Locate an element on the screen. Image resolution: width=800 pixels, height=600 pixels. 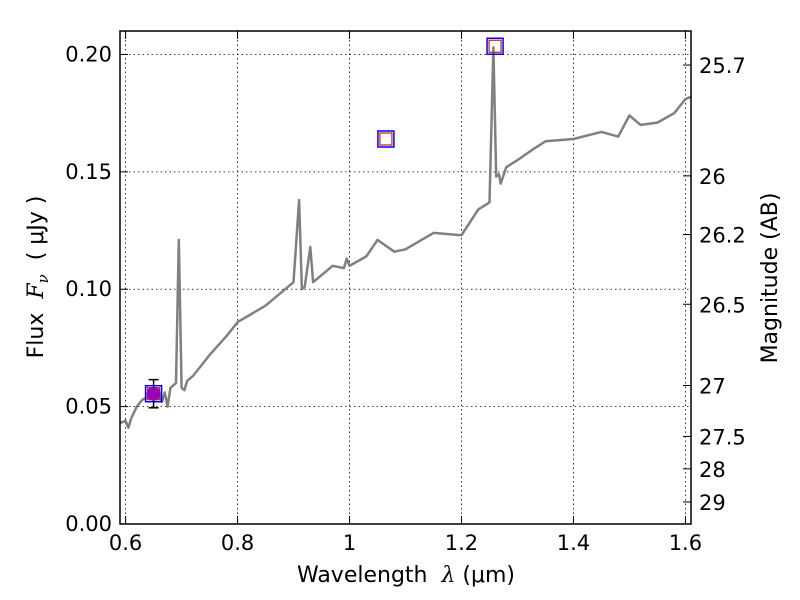
x-axis-title-symbol: λ is located at coordinates (447, 575).